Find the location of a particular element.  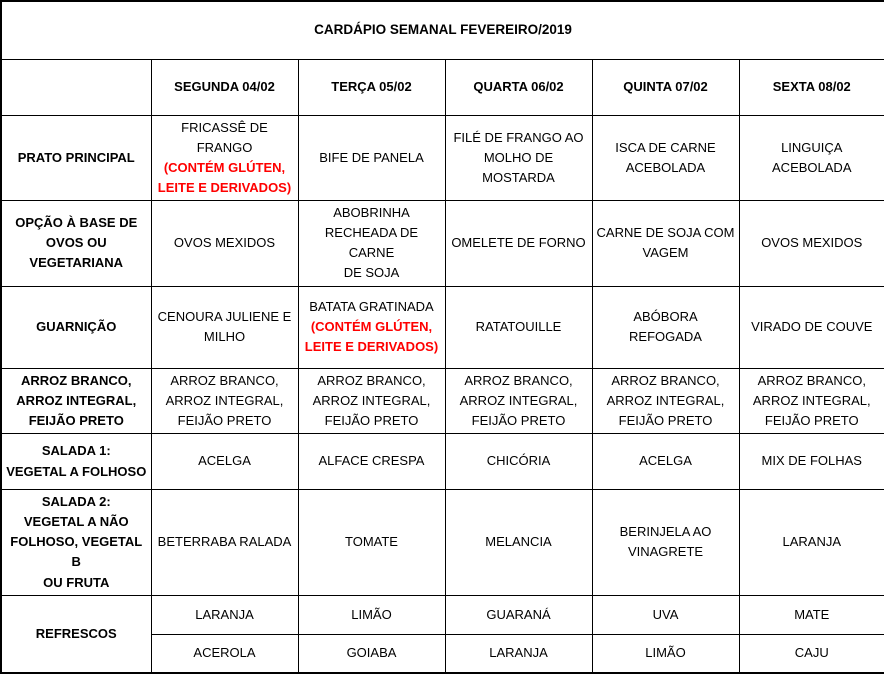

cell-text: BATATA GRATINADA is located at coordinates (371, 306).